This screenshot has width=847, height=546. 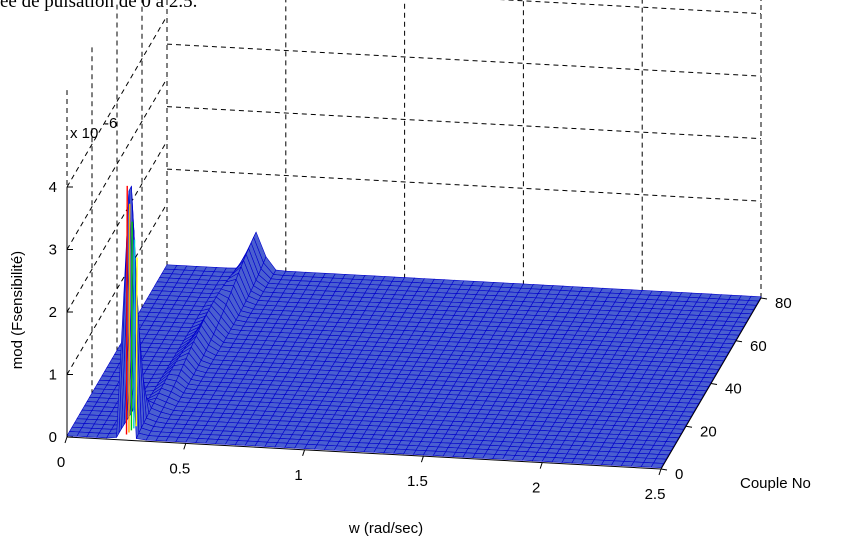 I want to click on caption-text: ee de pulsation de 0 a 2.5., so click(x=99, y=6).